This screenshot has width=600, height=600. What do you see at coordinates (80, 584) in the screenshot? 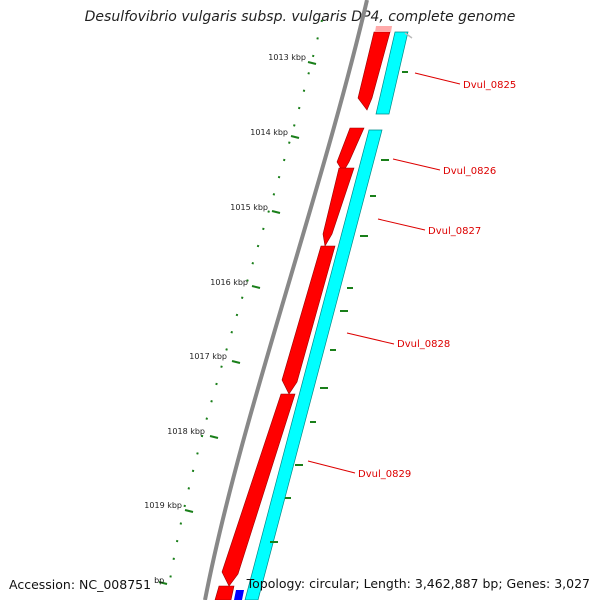
I see `accession-text: Accession: NC_008751` at bounding box center [80, 584].